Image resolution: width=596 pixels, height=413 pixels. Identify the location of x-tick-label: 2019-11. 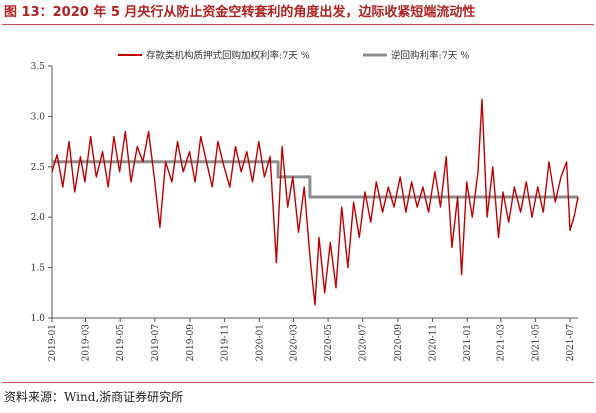
(226, 342).